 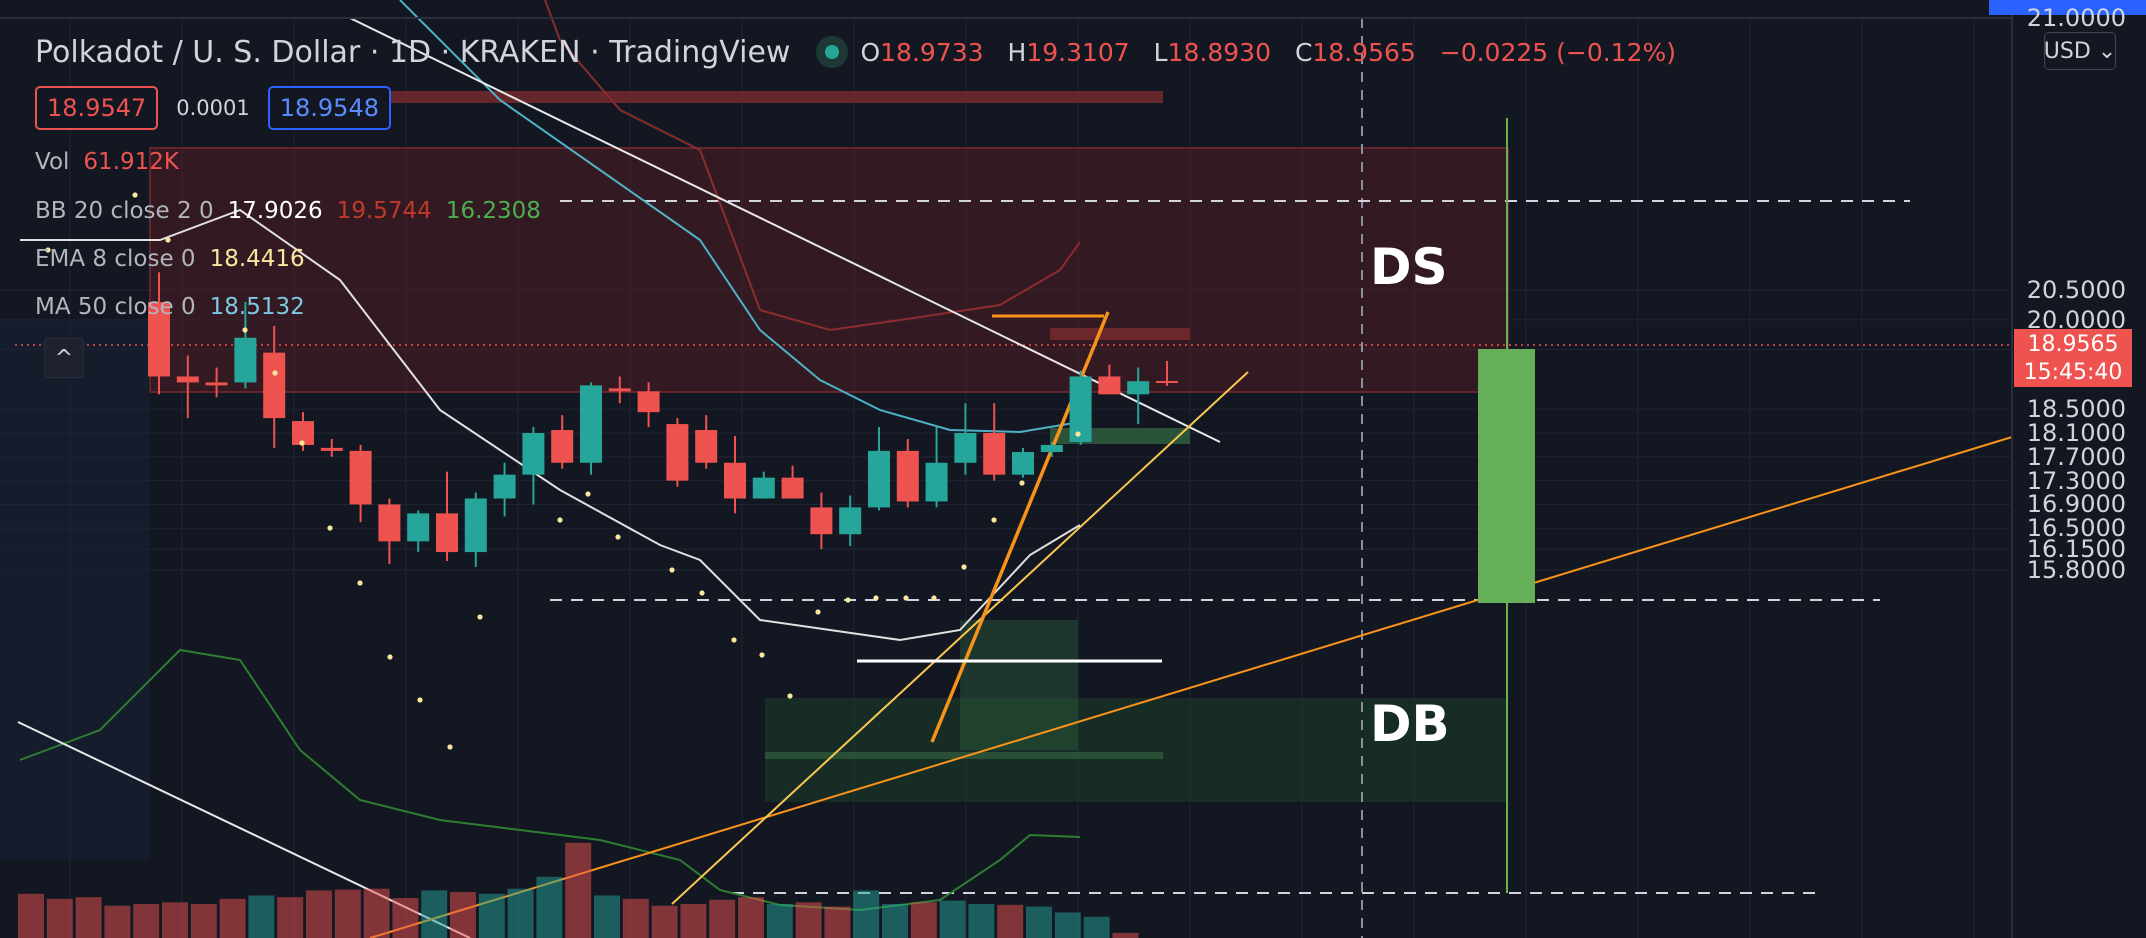 I want to click on volume-legend: Vol 61.912K, so click(x=114, y=162).